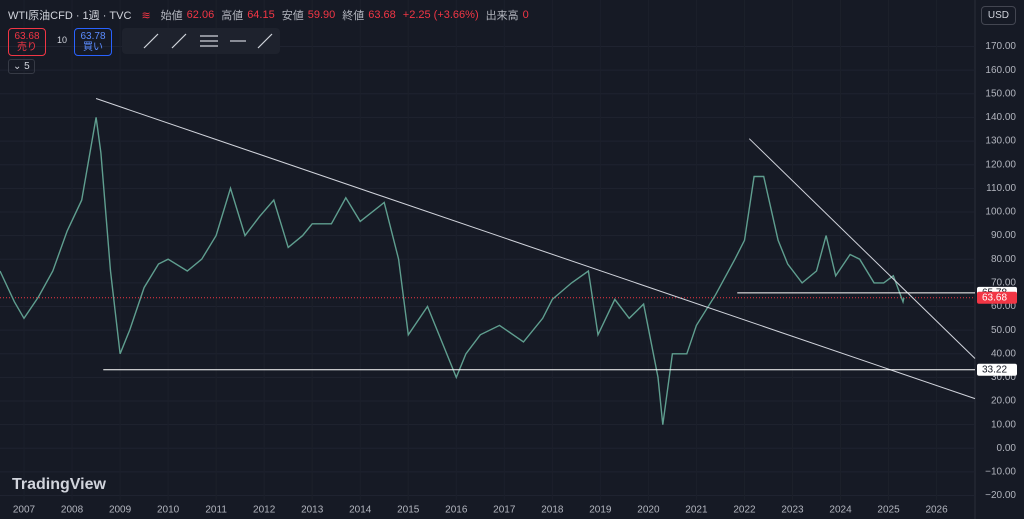 The height and width of the screenshot is (519, 1024). I want to click on ohlc-label: 高値, so click(232, 16).